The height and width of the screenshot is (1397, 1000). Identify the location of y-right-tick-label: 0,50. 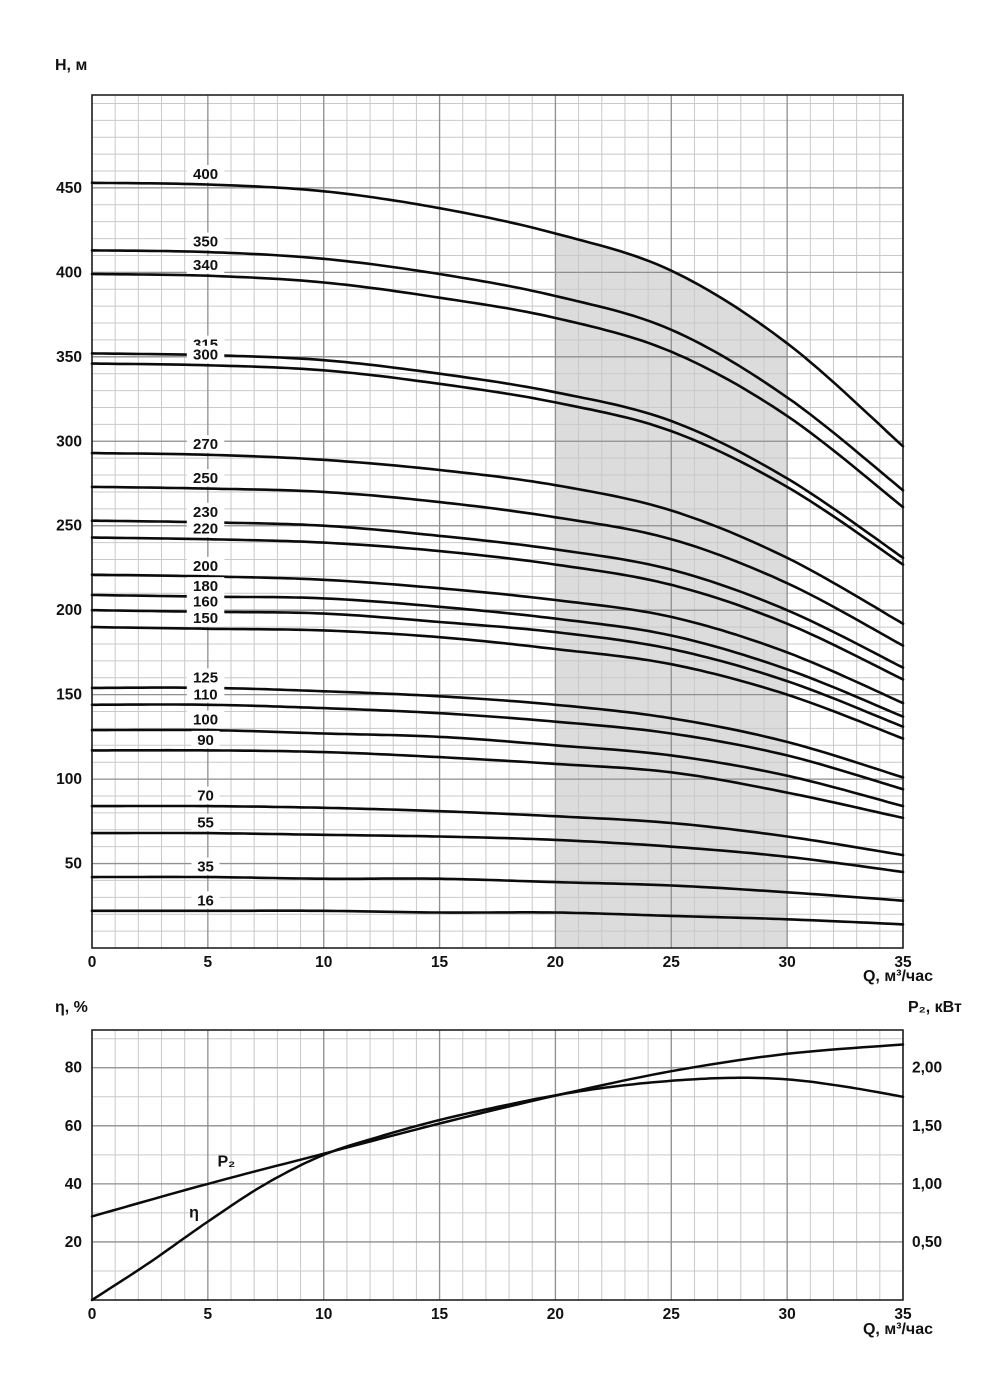
(927, 1242).